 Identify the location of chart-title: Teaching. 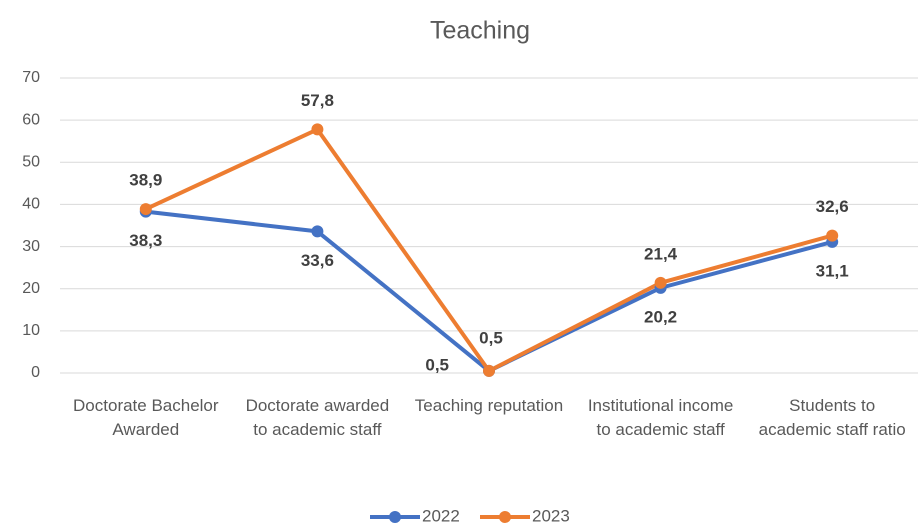
(480, 31).